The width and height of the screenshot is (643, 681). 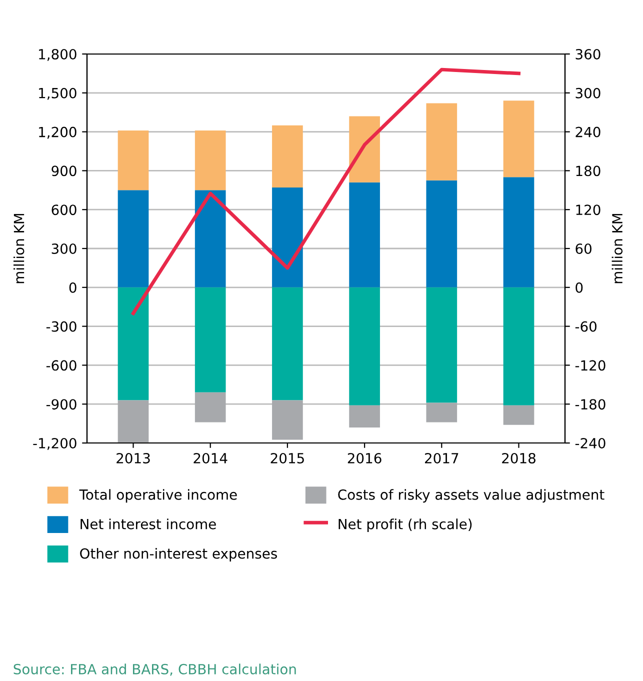 What do you see at coordinates (57, 54) in the screenshot?
I see `y-tick-label: 1,800` at bounding box center [57, 54].